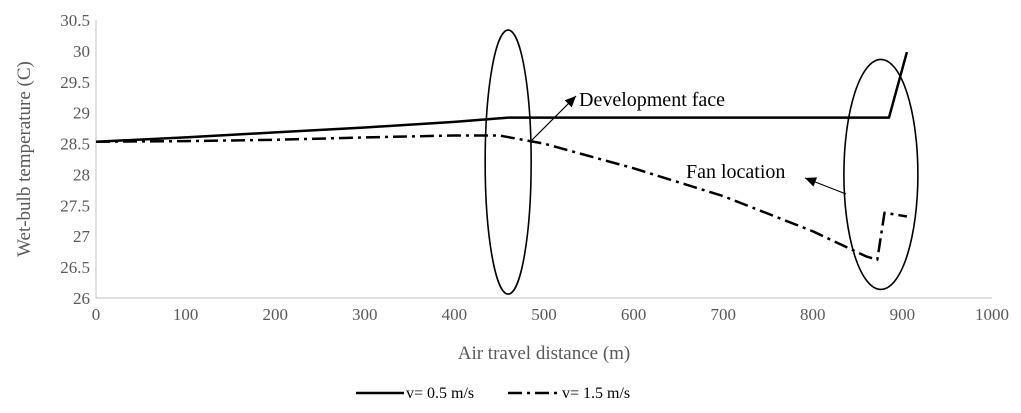 This screenshot has width=1021, height=413. What do you see at coordinates (75, 20) in the screenshot?
I see `y-tick-label: 30.5` at bounding box center [75, 20].